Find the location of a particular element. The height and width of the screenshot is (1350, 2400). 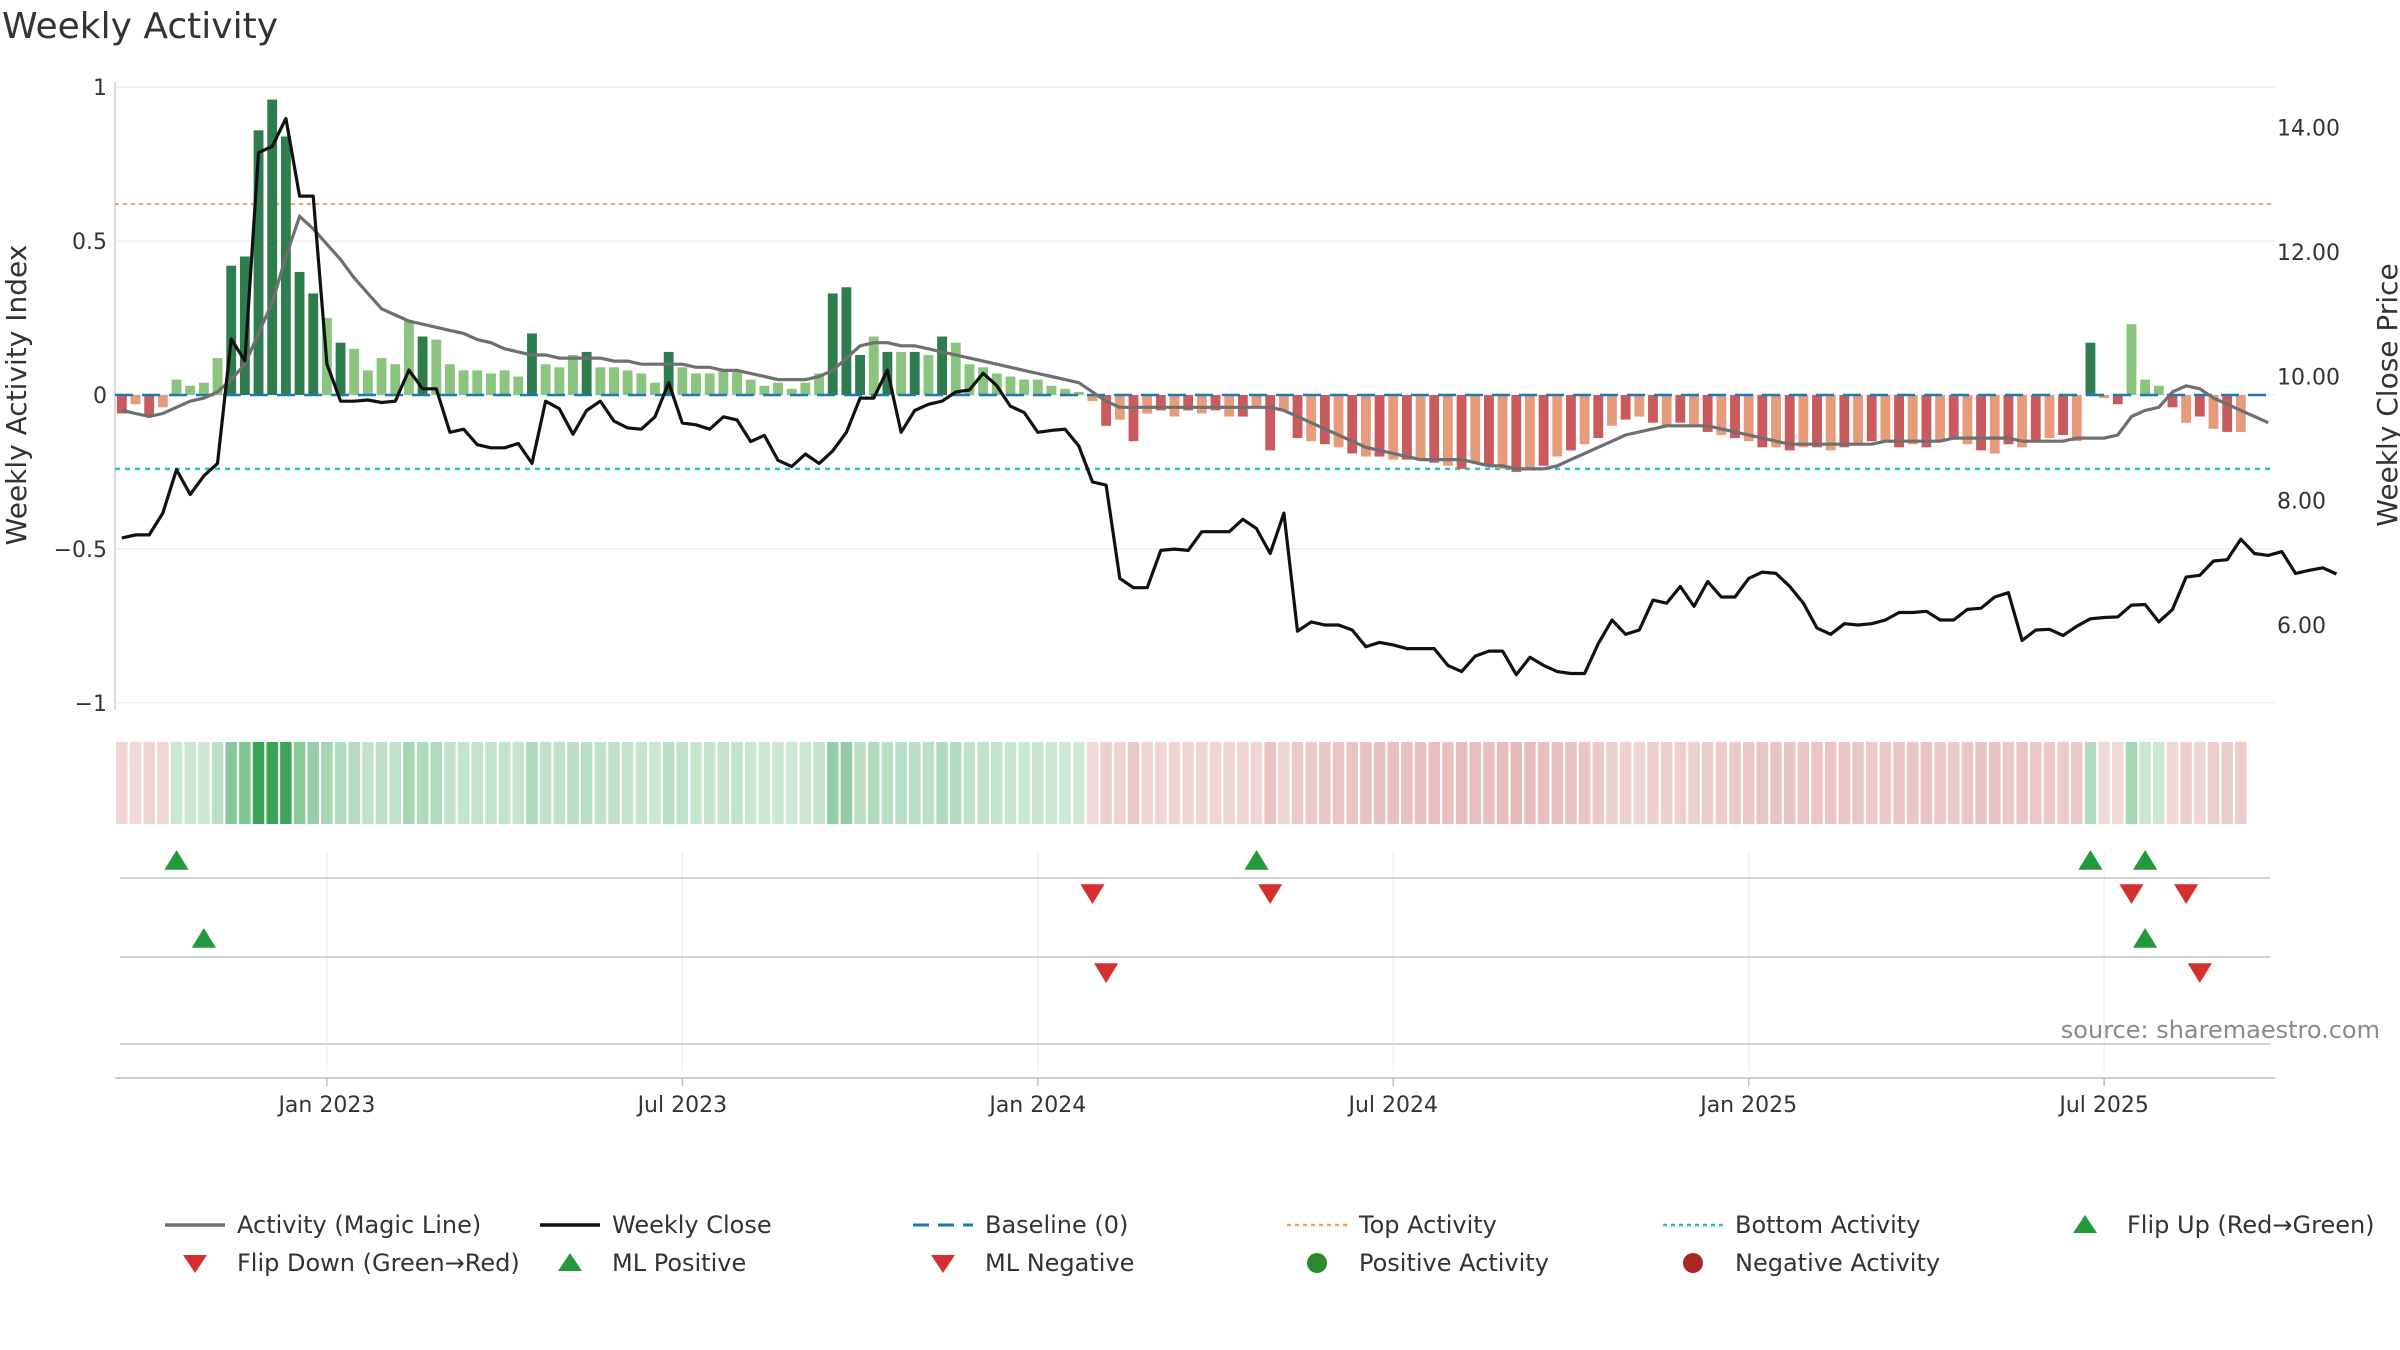

flip-up-marker is located at coordinates (1256, 860).